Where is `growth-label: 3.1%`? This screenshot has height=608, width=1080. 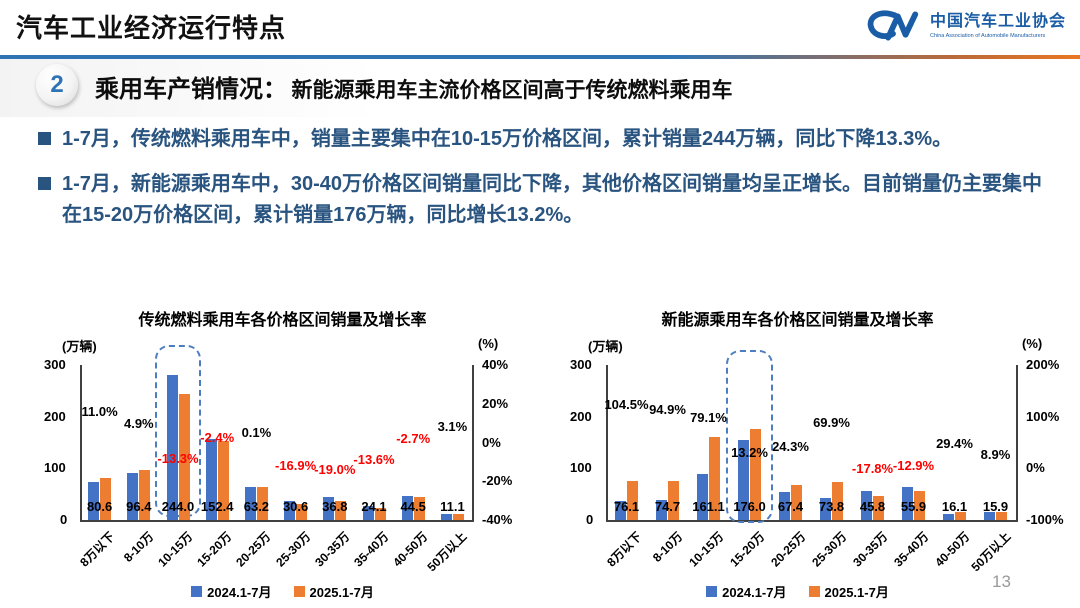
growth-label: 3.1% is located at coordinates (452, 427).